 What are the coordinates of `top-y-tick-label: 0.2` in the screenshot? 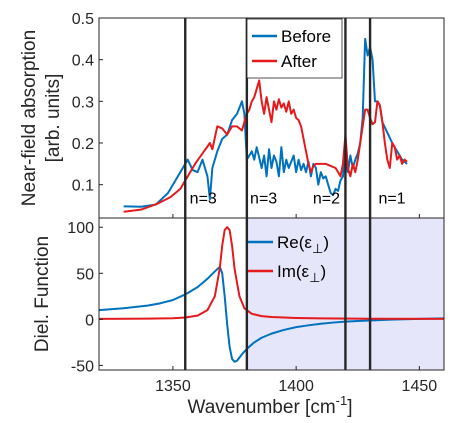 It's located at (83, 144).